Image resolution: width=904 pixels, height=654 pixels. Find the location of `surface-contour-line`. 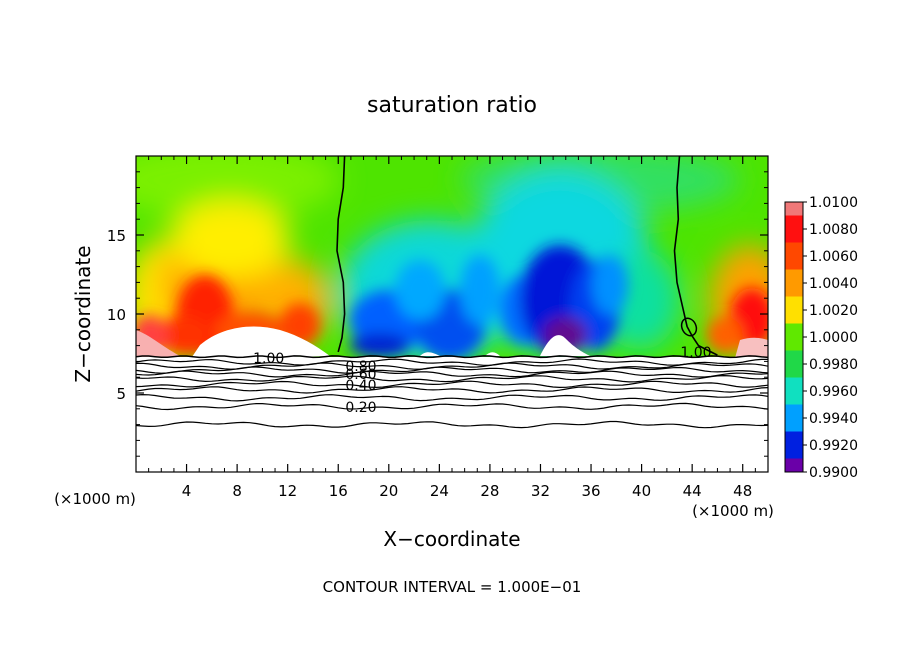

surface-contour-line is located at coordinates (452, 357).